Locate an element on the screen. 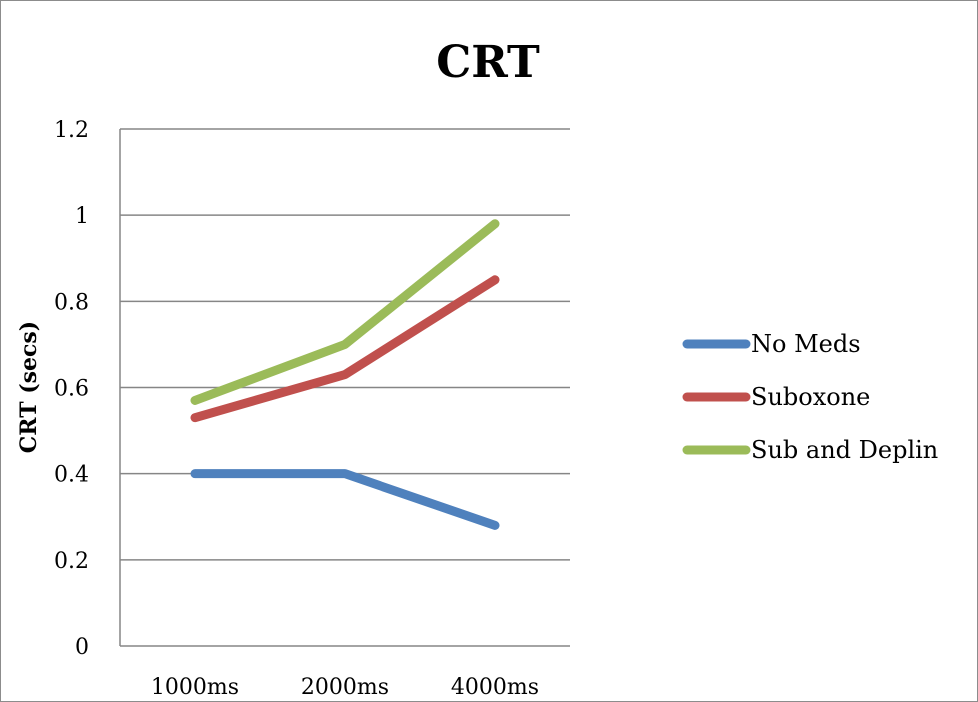  series-line-no-meds is located at coordinates (345, 499).